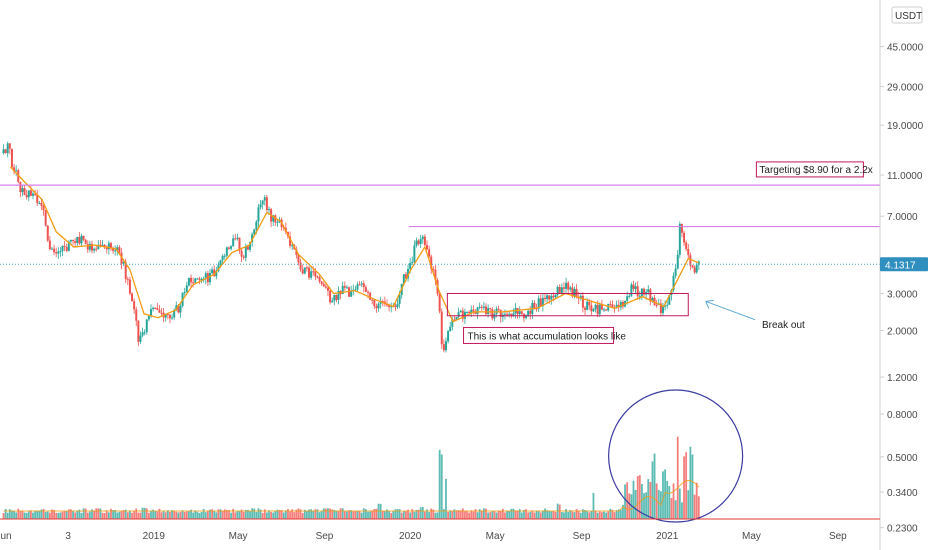 The image size is (932, 550). I want to click on breakout-arrow, so click(730, 310).